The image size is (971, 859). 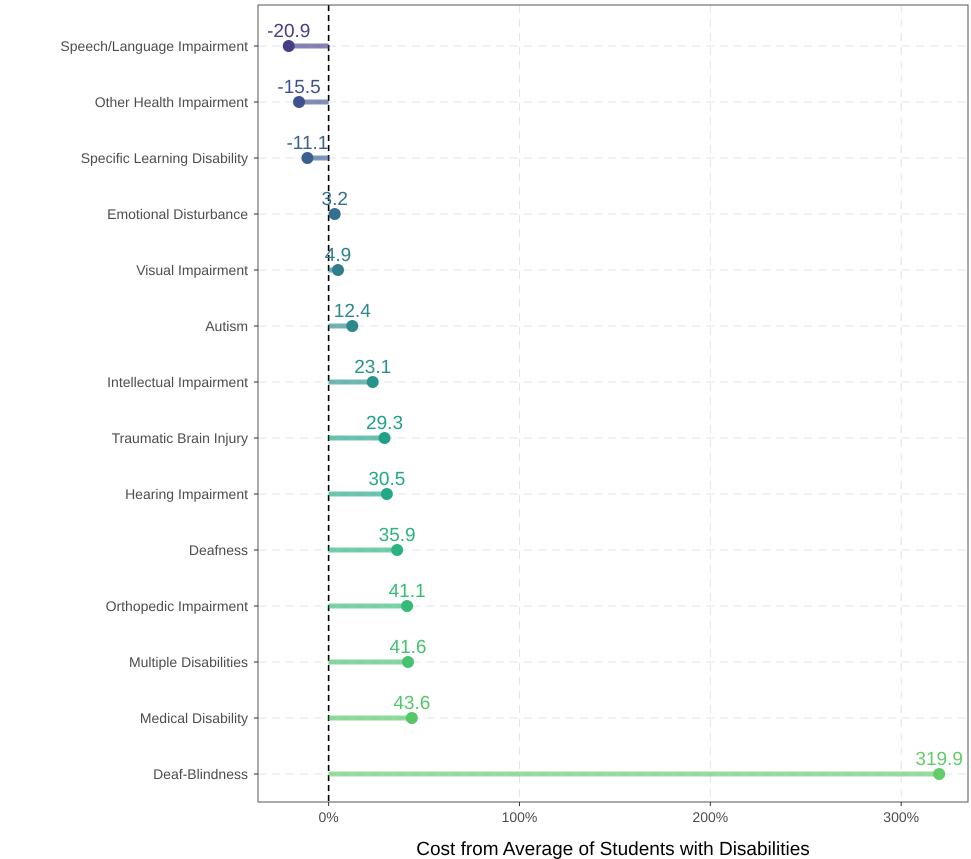 What do you see at coordinates (177, 382) in the screenshot?
I see `y-tick-label: Intellectual Impairment` at bounding box center [177, 382].